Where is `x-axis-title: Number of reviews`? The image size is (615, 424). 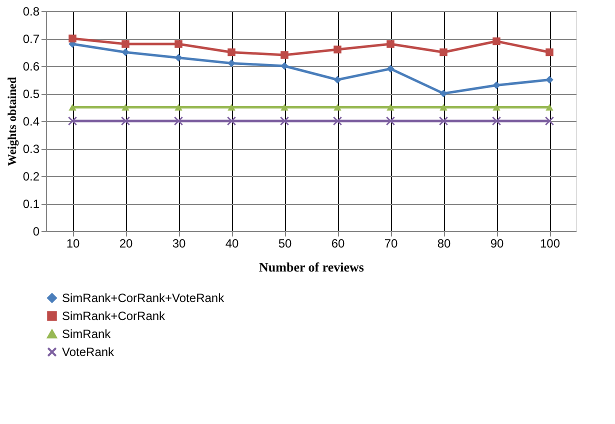 x-axis-title: Number of reviews is located at coordinates (311, 267).